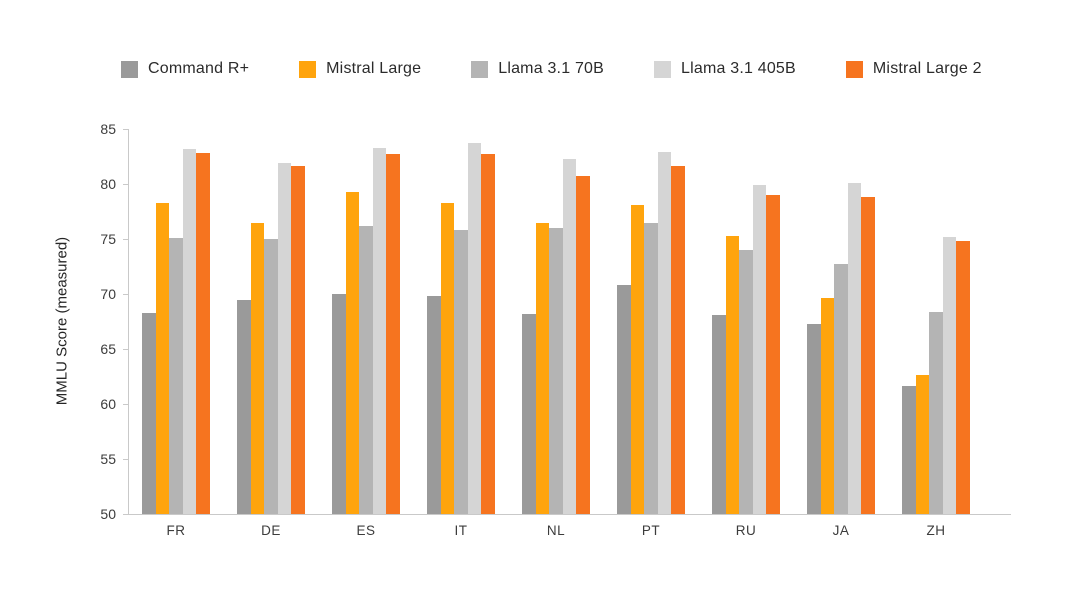 This screenshot has width=1080, height=608. I want to click on bar-mistral-large-fr, so click(162, 358).